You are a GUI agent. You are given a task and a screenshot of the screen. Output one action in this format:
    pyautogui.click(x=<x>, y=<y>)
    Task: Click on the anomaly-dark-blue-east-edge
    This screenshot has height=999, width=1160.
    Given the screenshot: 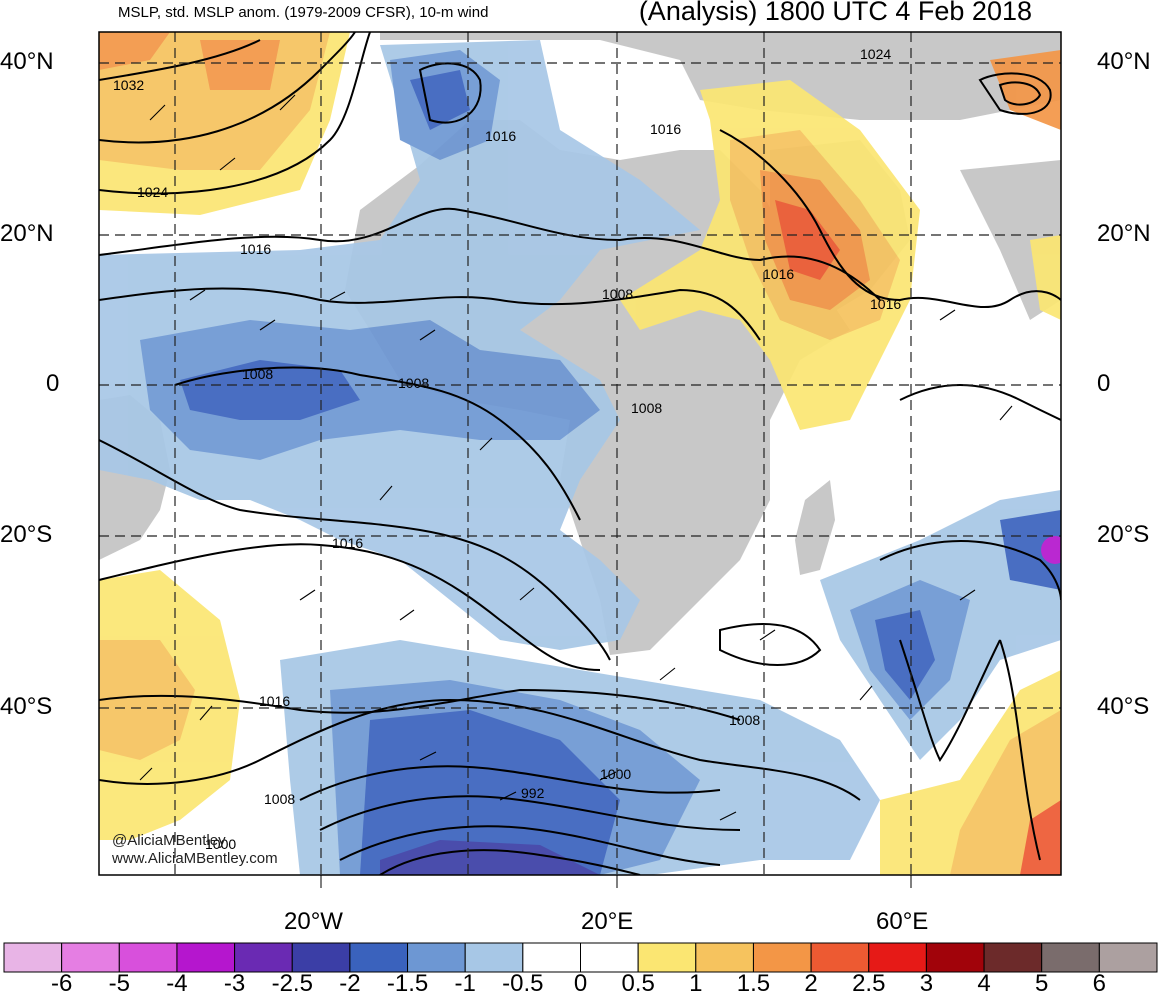 What is the action you would take?
    pyautogui.click(x=1030, y=550)
    